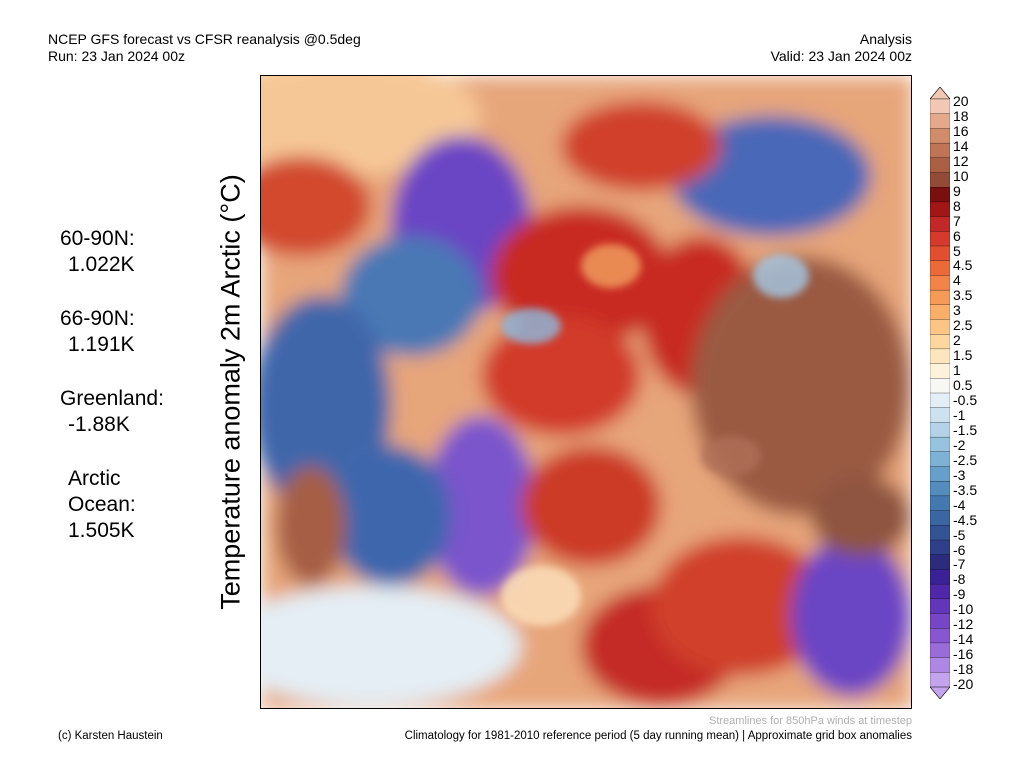  What do you see at coordinates (963, 654) in the screenshot?
I see `colorbar-tick-label: -16` at bounding box center [963, 654].